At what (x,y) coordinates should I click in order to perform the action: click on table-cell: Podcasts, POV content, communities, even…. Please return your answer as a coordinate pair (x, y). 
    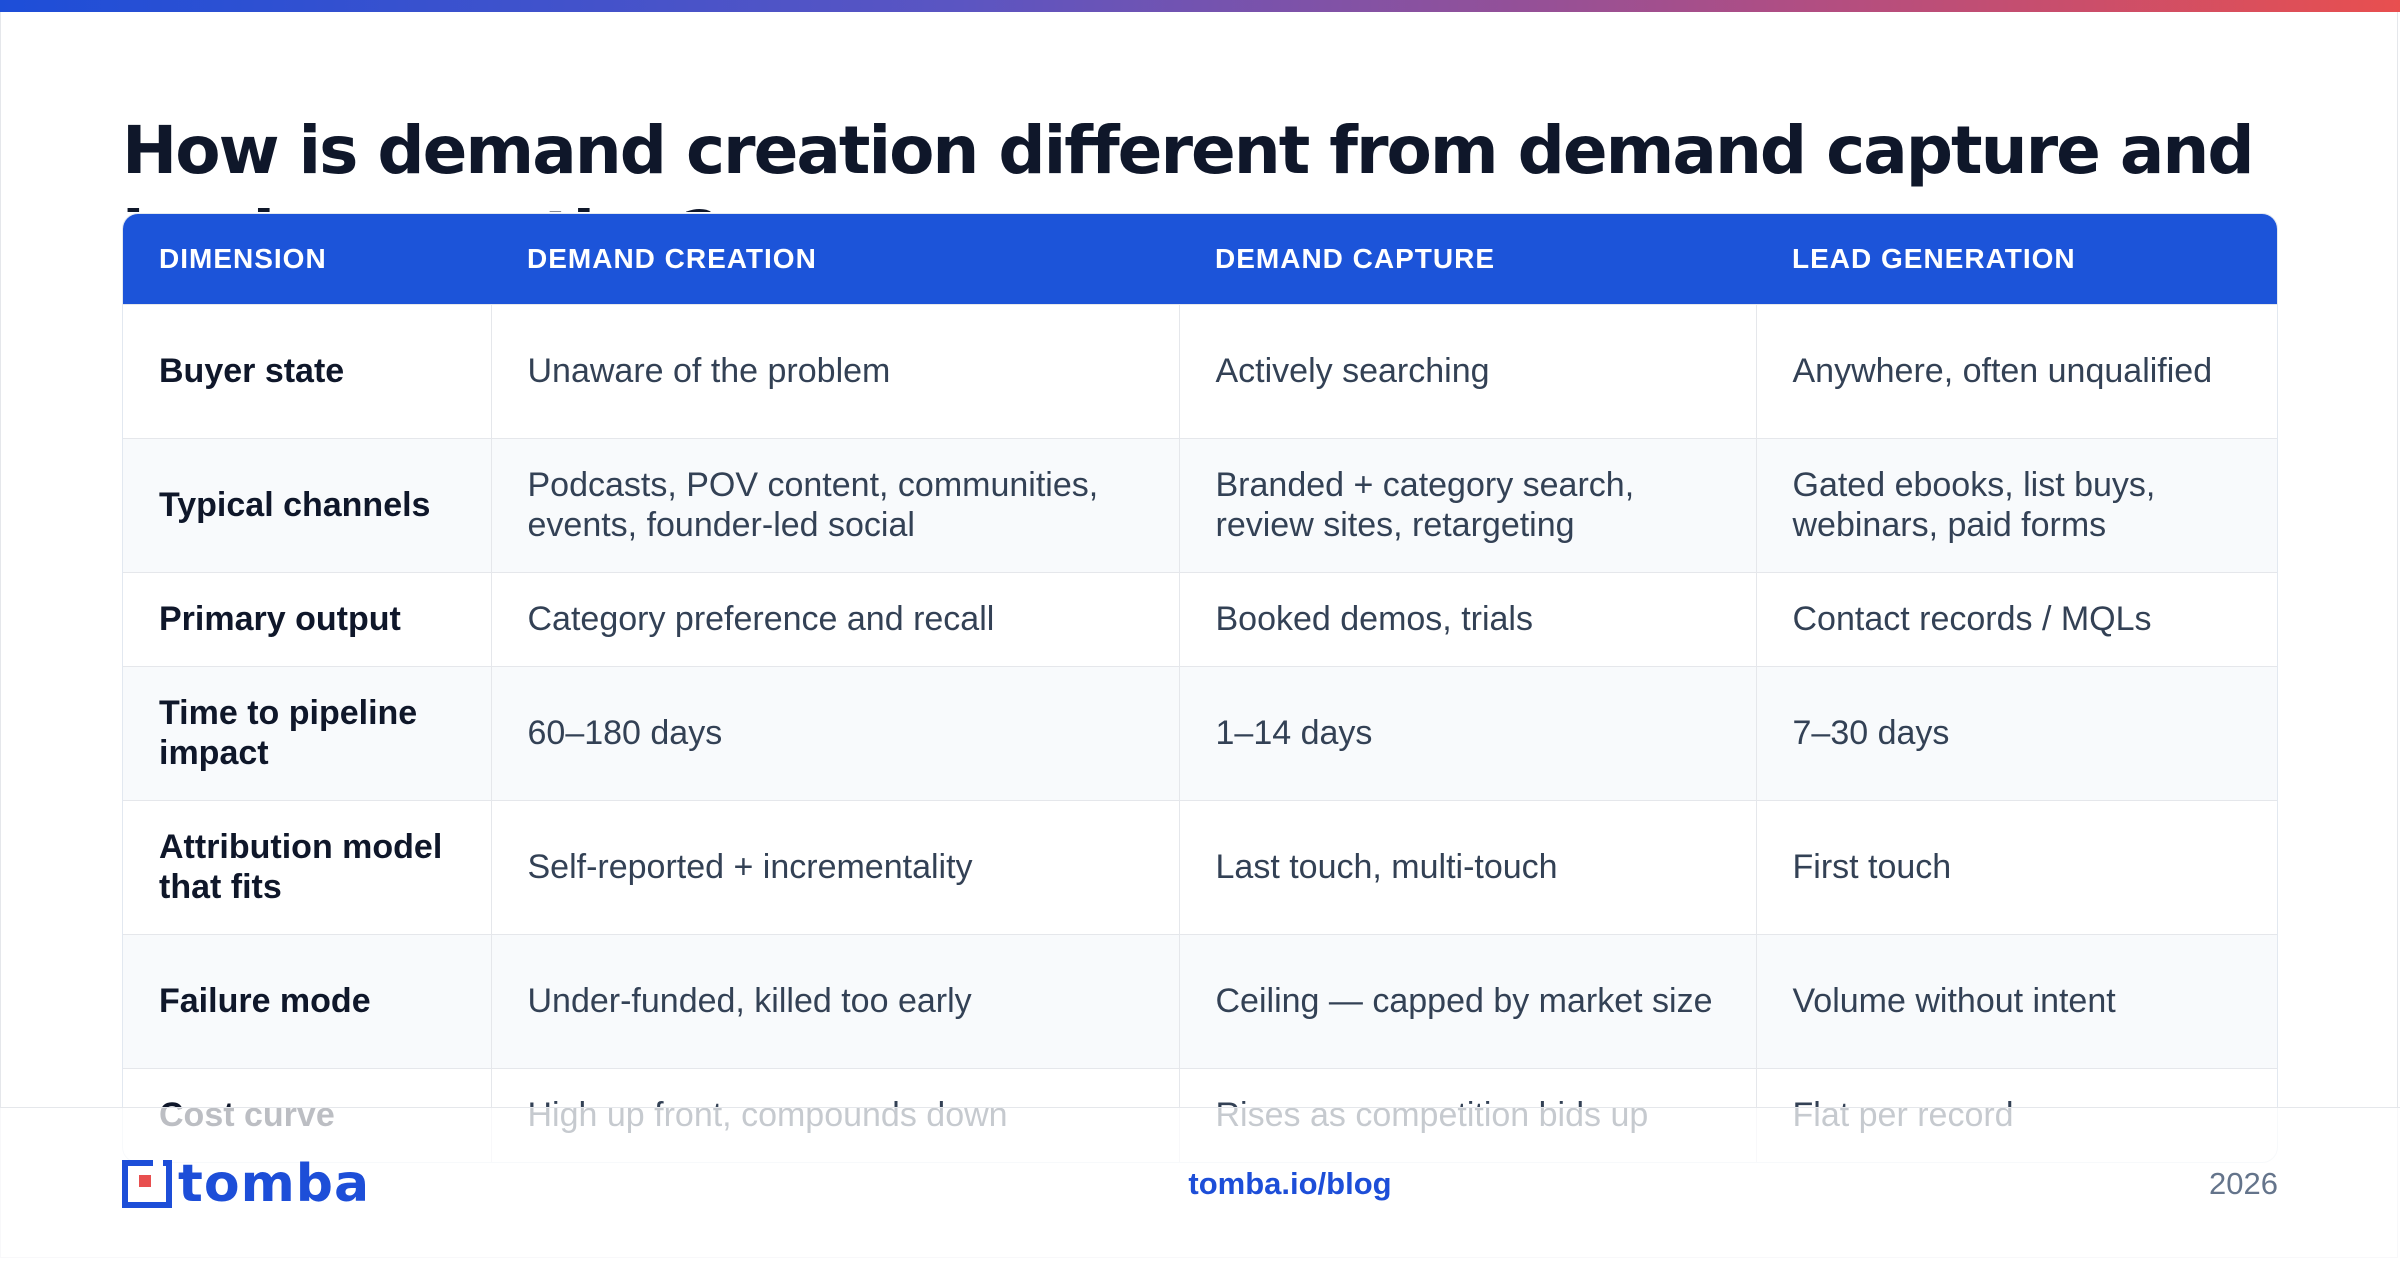
    Looking at the image, I should click on (834, 504).